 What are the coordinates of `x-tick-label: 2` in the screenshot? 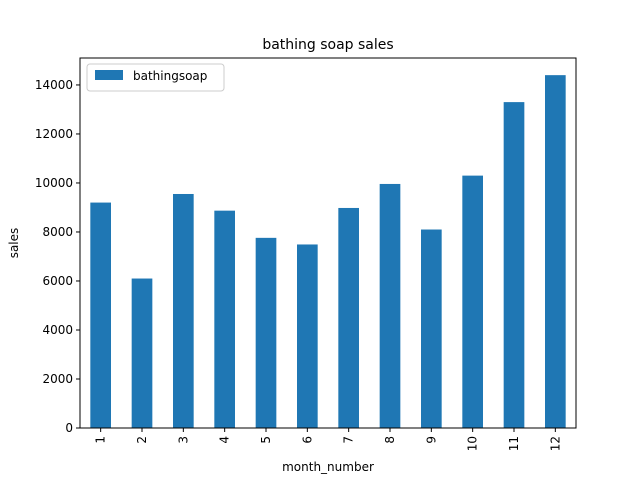 It's located at (142, 440).